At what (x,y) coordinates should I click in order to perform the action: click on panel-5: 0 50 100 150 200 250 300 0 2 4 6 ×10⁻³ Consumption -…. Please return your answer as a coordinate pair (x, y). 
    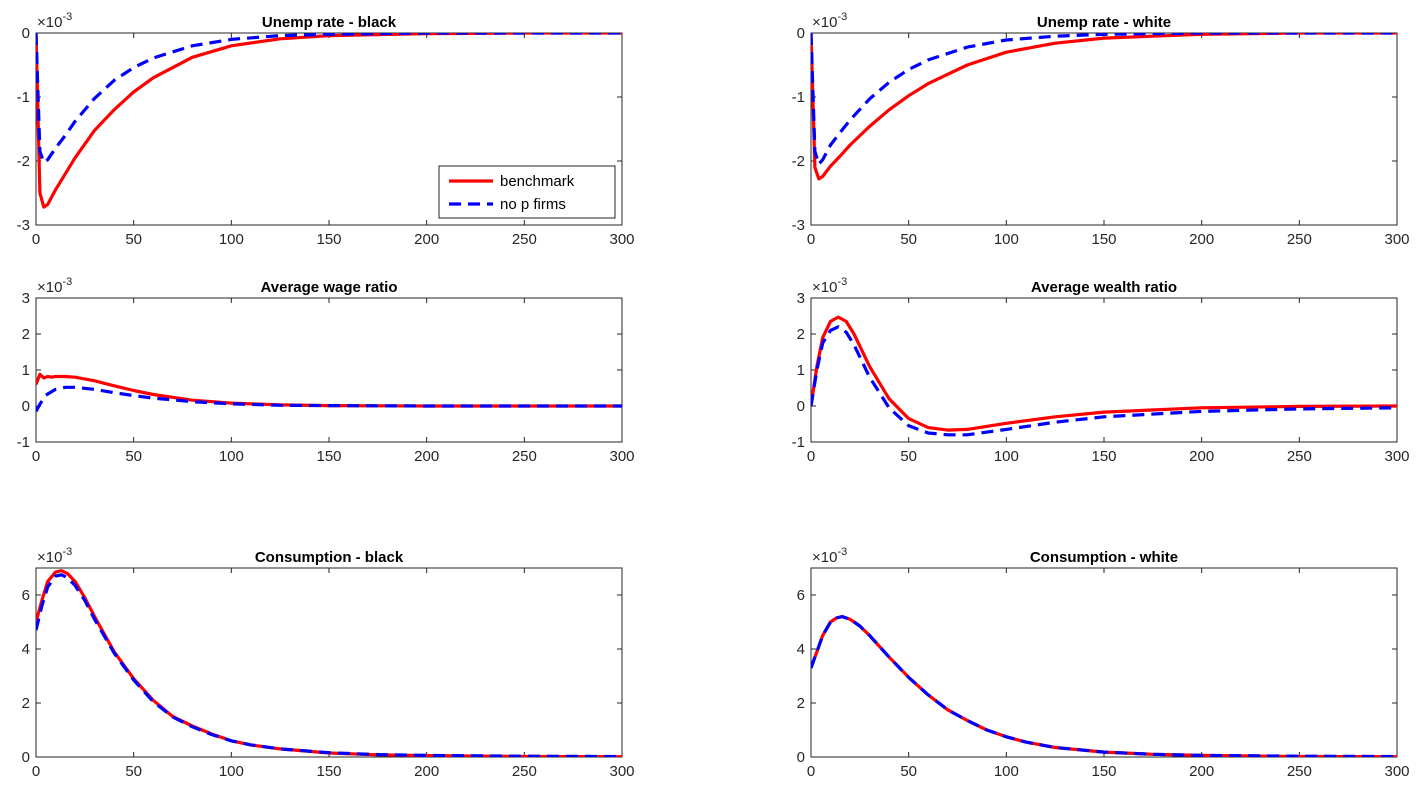
    Looking at the image, I should click on (328, 663).